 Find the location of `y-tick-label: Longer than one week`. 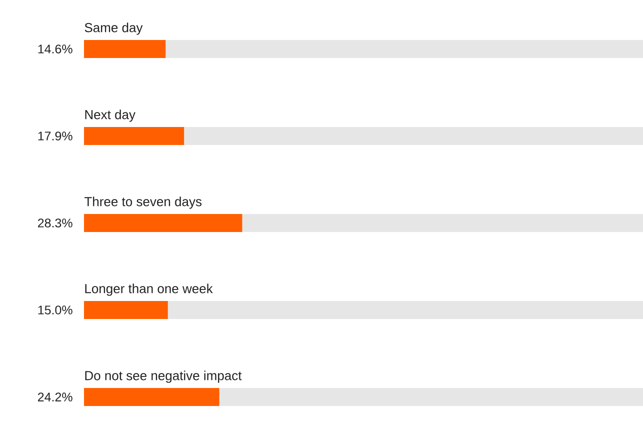

y-tick-label: Longer than one week is located at coordinates (149, 290).